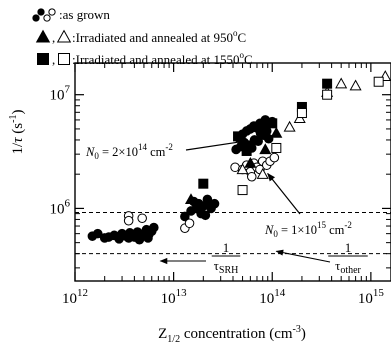 Image resolution: width=391 pixels, height=343 pixels. I want to click on legend-marker-filled-square, so click(43, 59).